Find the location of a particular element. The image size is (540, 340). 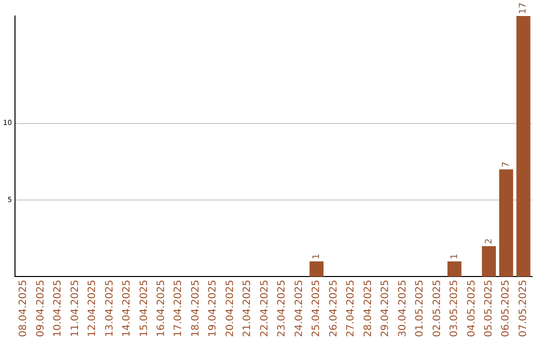

x-tick-label: 09.04.2025 is located at coordinates (40, 309).